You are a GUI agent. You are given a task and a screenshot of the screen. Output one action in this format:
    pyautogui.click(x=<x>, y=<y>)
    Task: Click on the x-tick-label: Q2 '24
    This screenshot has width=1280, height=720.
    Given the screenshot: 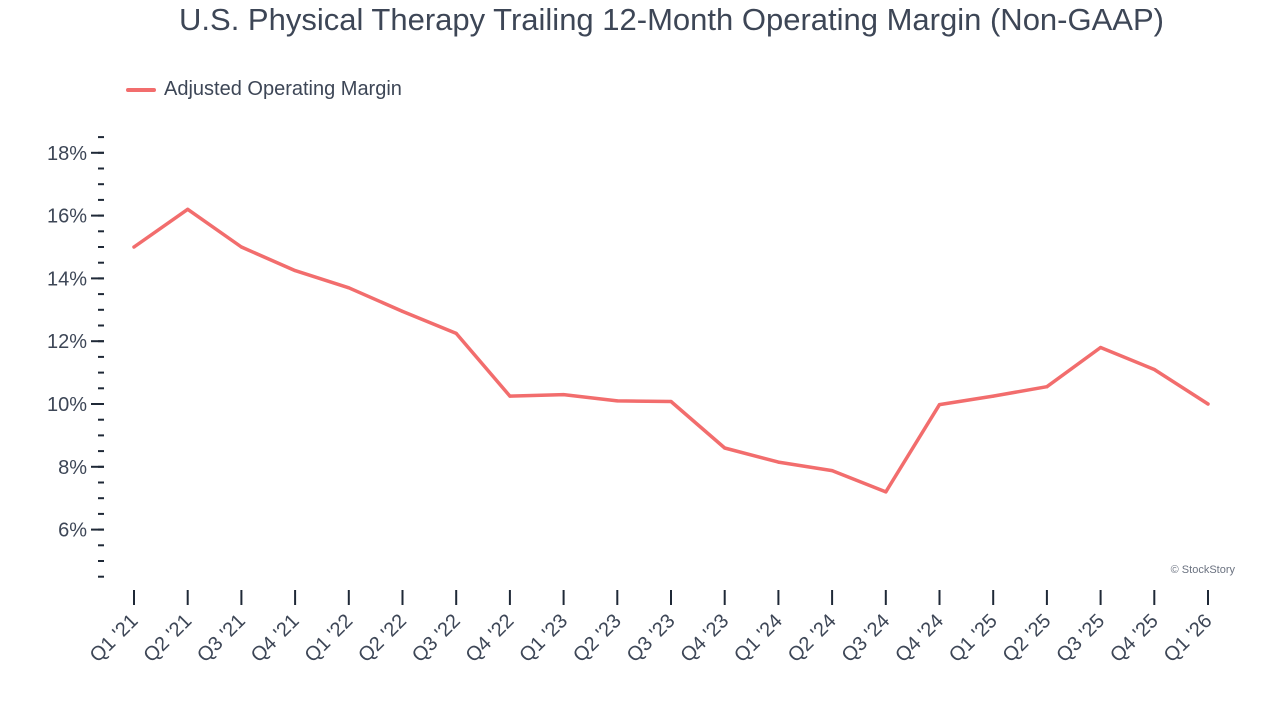 What is the action you would take?
    pyautogui.click(x=812, y=638)
    